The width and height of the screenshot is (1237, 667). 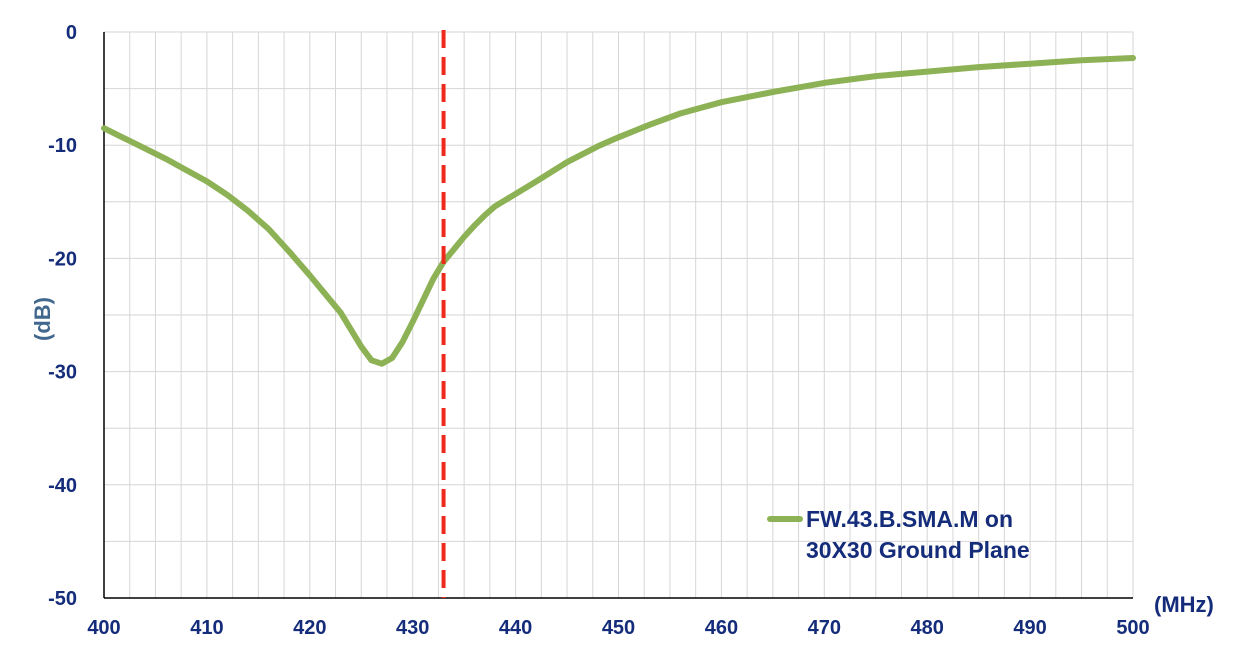 What do you see at coordinates (71, 33) in the screenshot?
I see `y-tick-label: 0` at bounding box center [71, 33].